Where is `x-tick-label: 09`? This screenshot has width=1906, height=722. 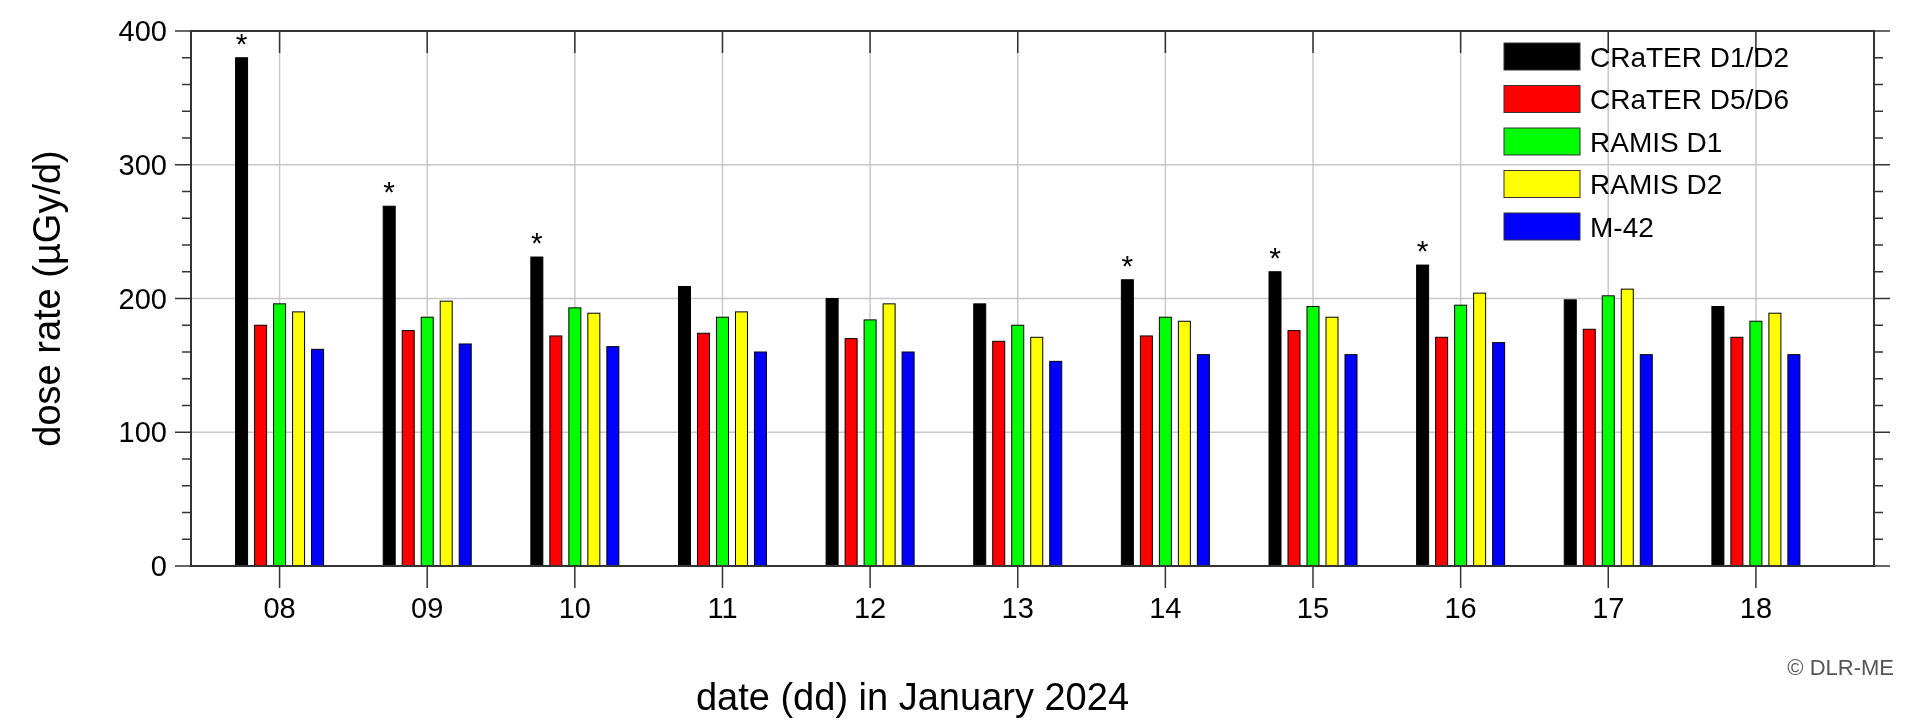
x-tick-label: 09 is located at coordinates (427, 608).